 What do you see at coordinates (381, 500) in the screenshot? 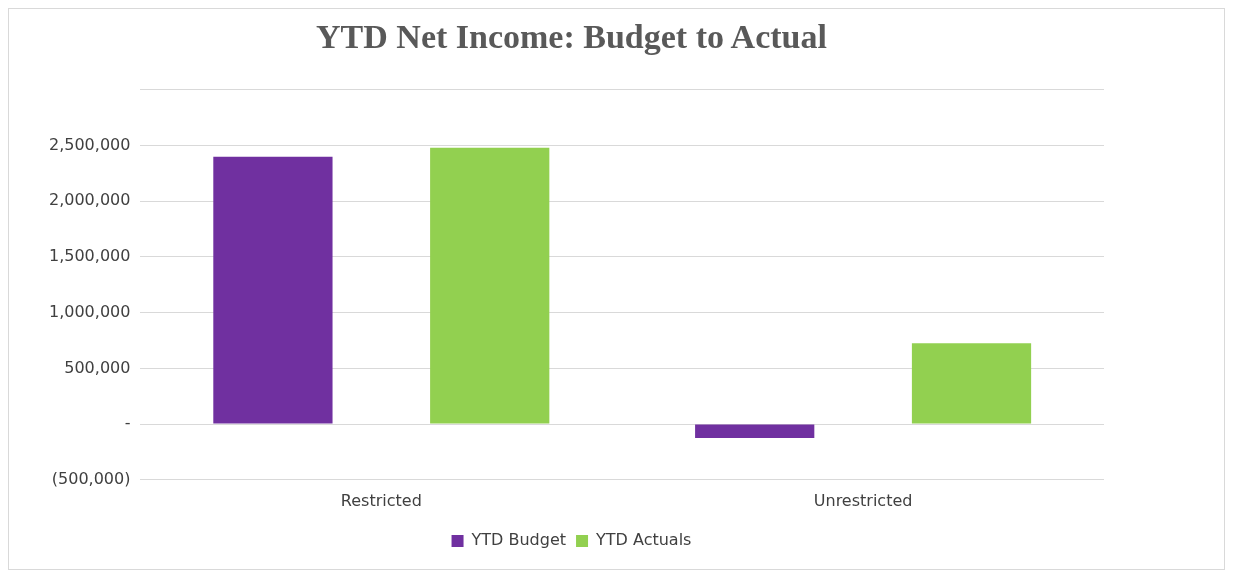
I see `x-tick-label: Restricted` at bounding box center [381, 500].